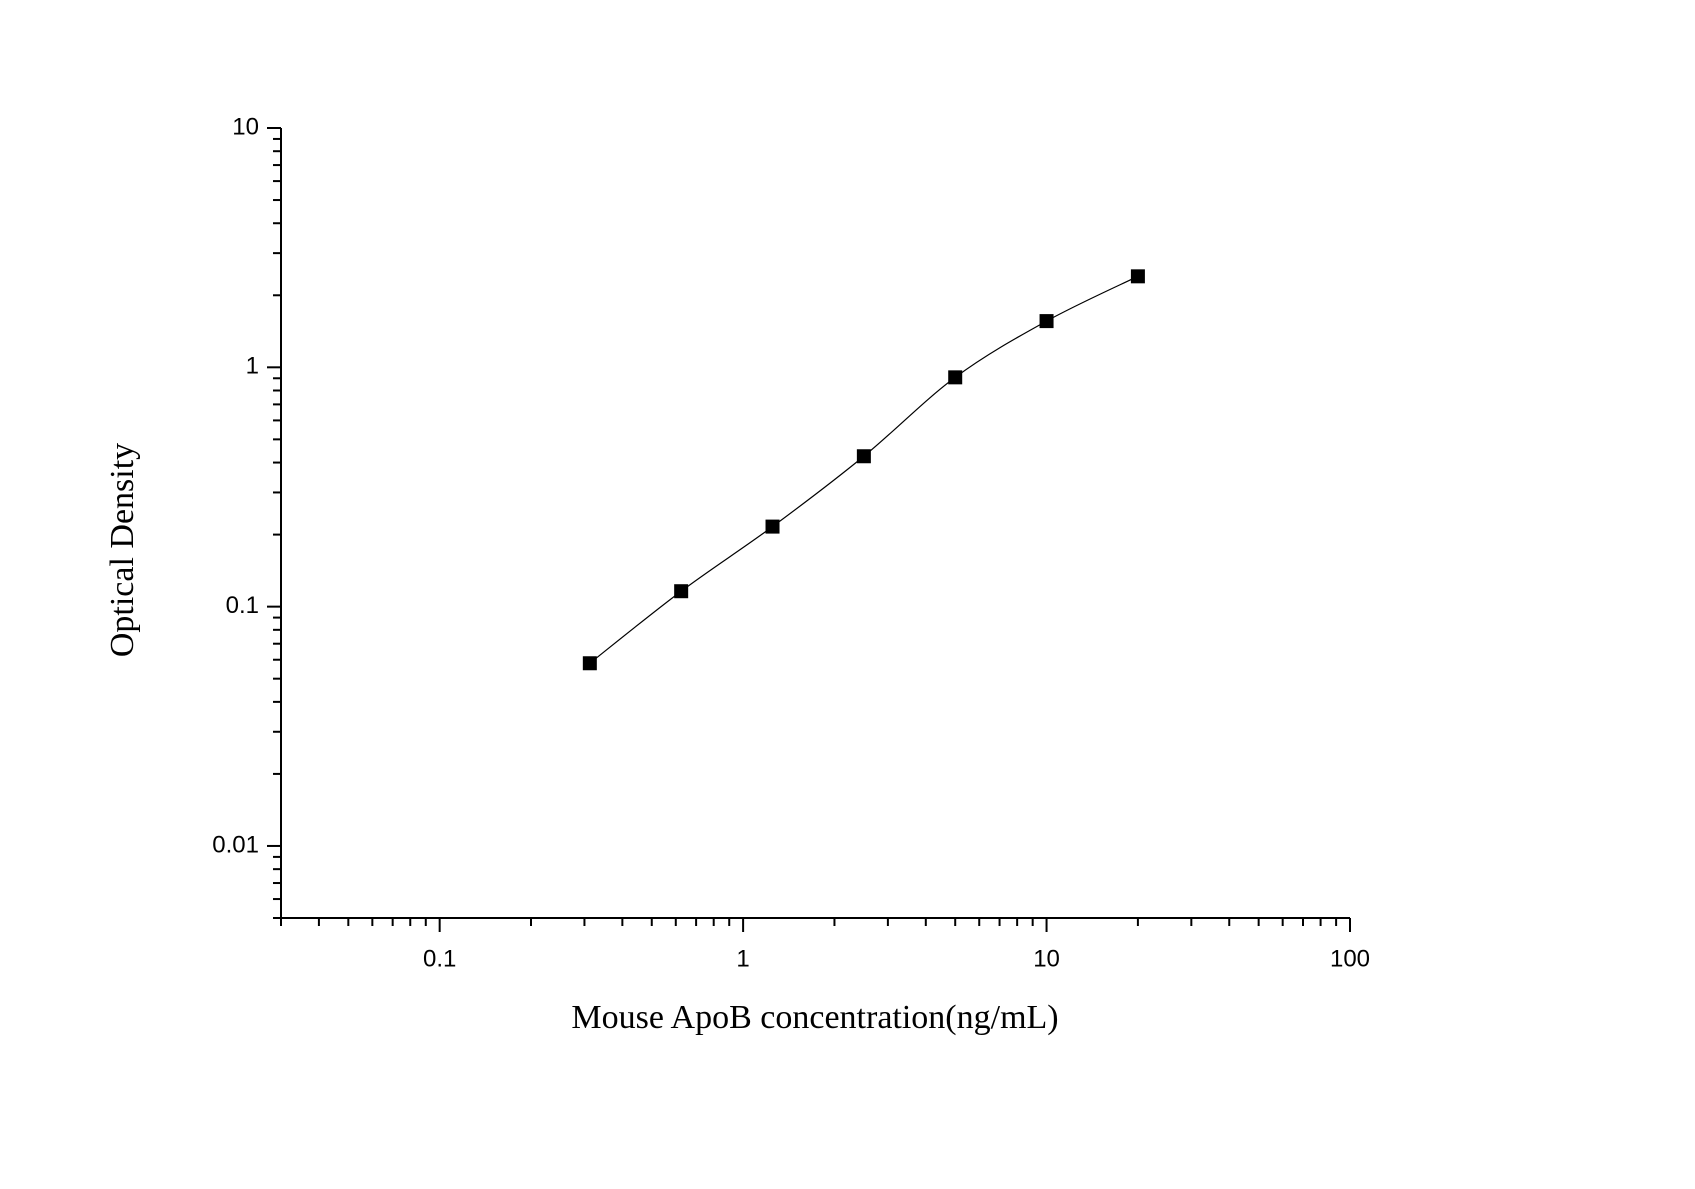 The width and height of the screenshot is (1695, 1189). Describe the element at coordinates (235, 844) in the screenshot. I see `y-tick-label: 0.01` at that location.